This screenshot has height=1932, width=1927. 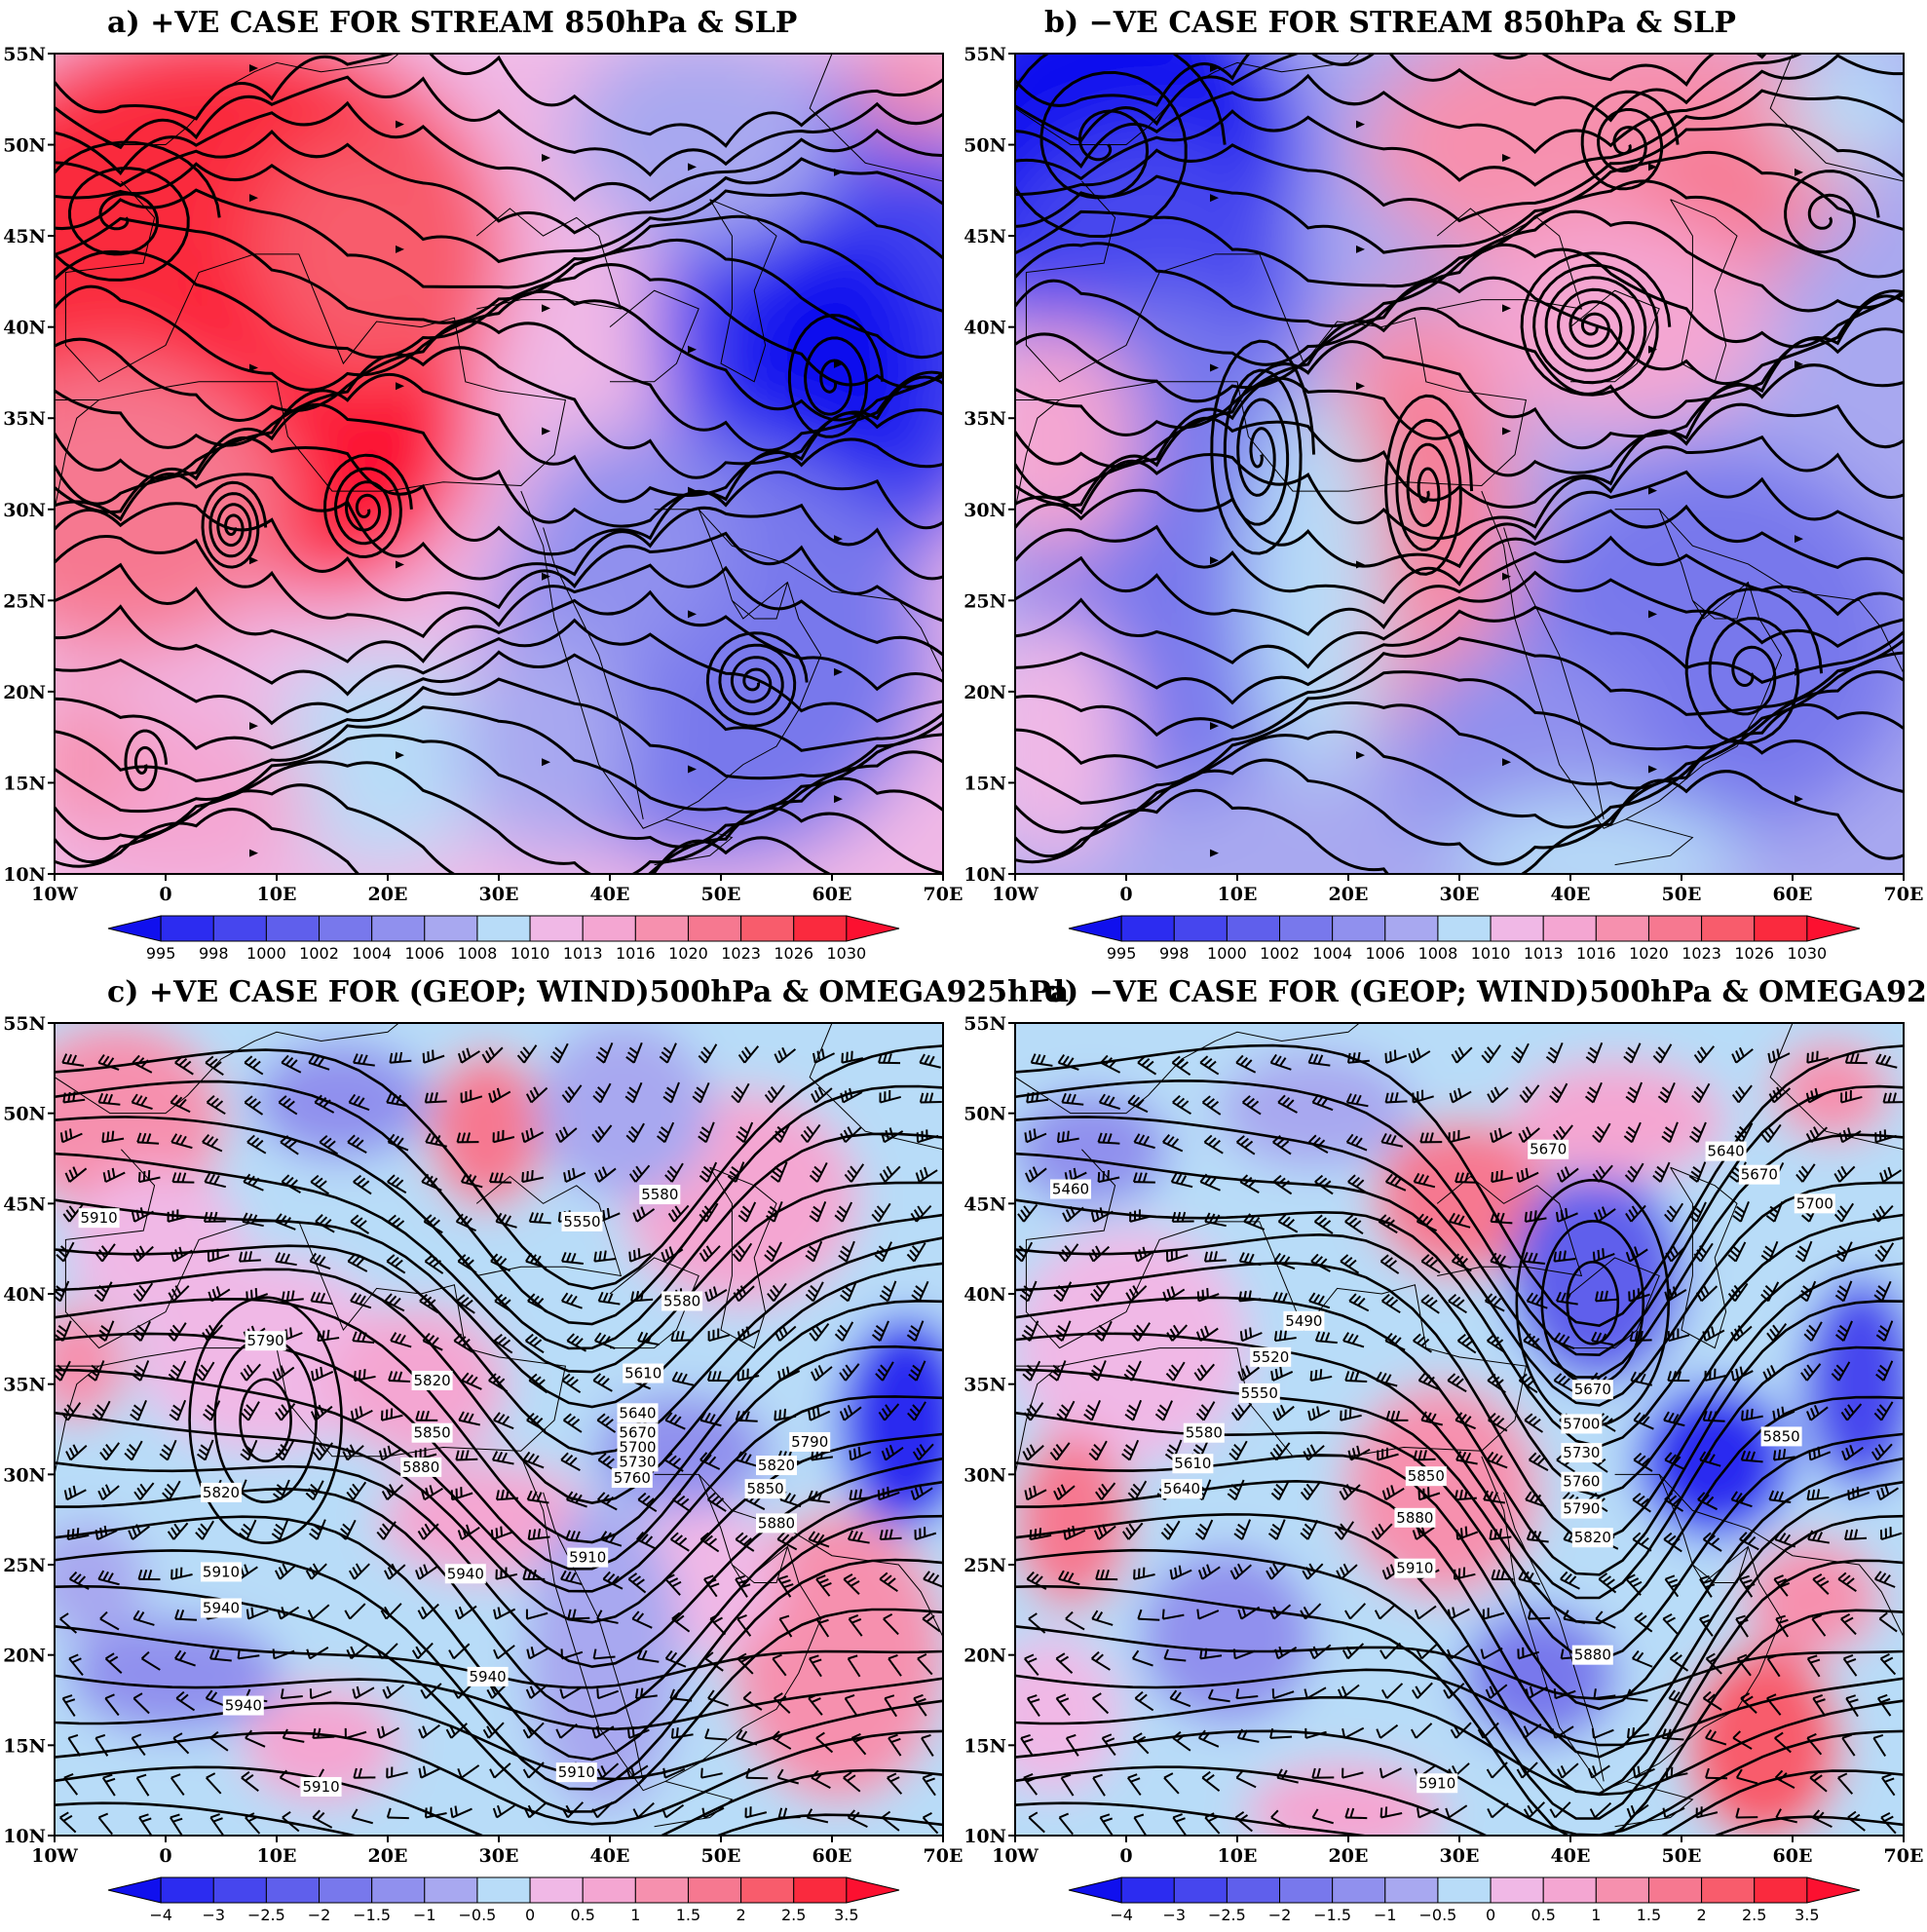 What do you see at coordinates (1095, 1890) in the screenshot?
I see `colorbar-min-arrow` at bounding box center [1095, 1890].